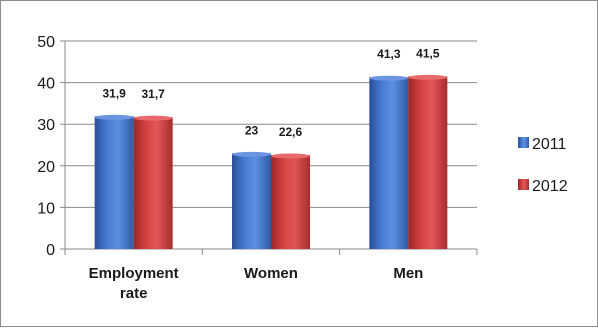 The height and width of the screenshot is (328, 598). I want to click on x-category-label: Employment, so click(134, 273).